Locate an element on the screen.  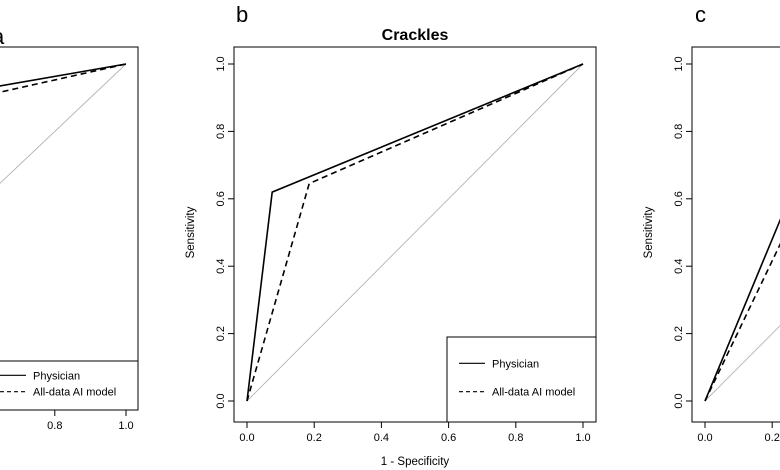
panel-letter: b is located at coordinates (242, 14).